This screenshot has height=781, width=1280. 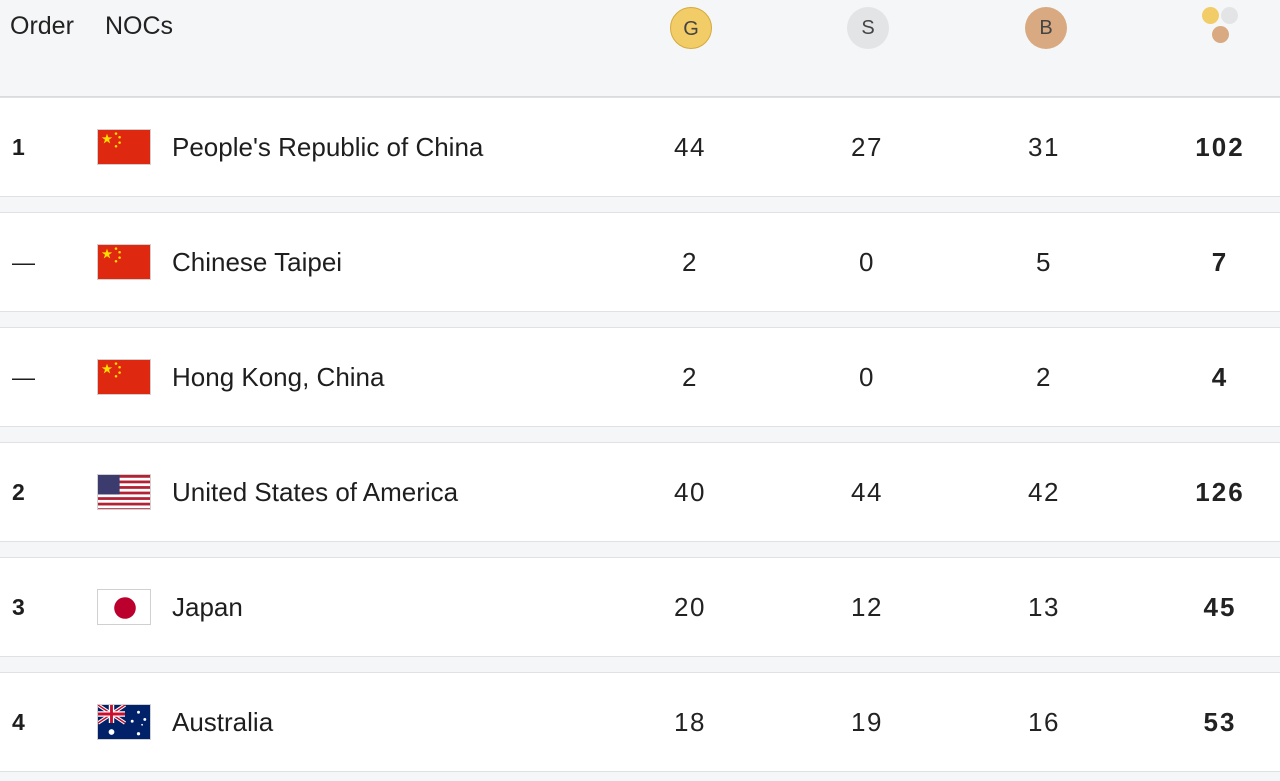 I want to click on noc-name-link: Australia, so click(x=223, y=722).